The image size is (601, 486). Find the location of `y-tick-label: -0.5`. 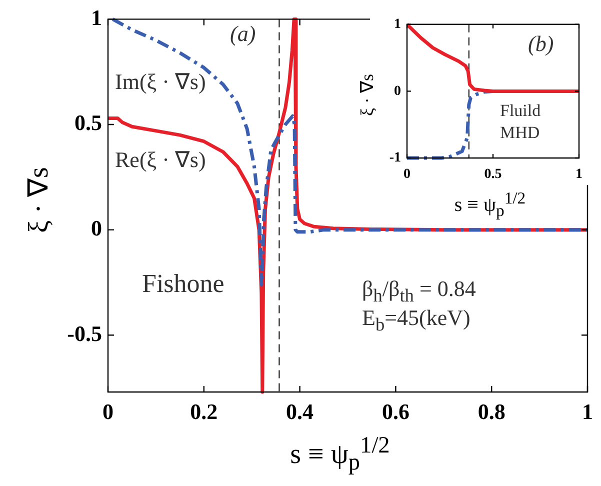

y-tick-label: -0.5 is located at coordinates (84, 333).